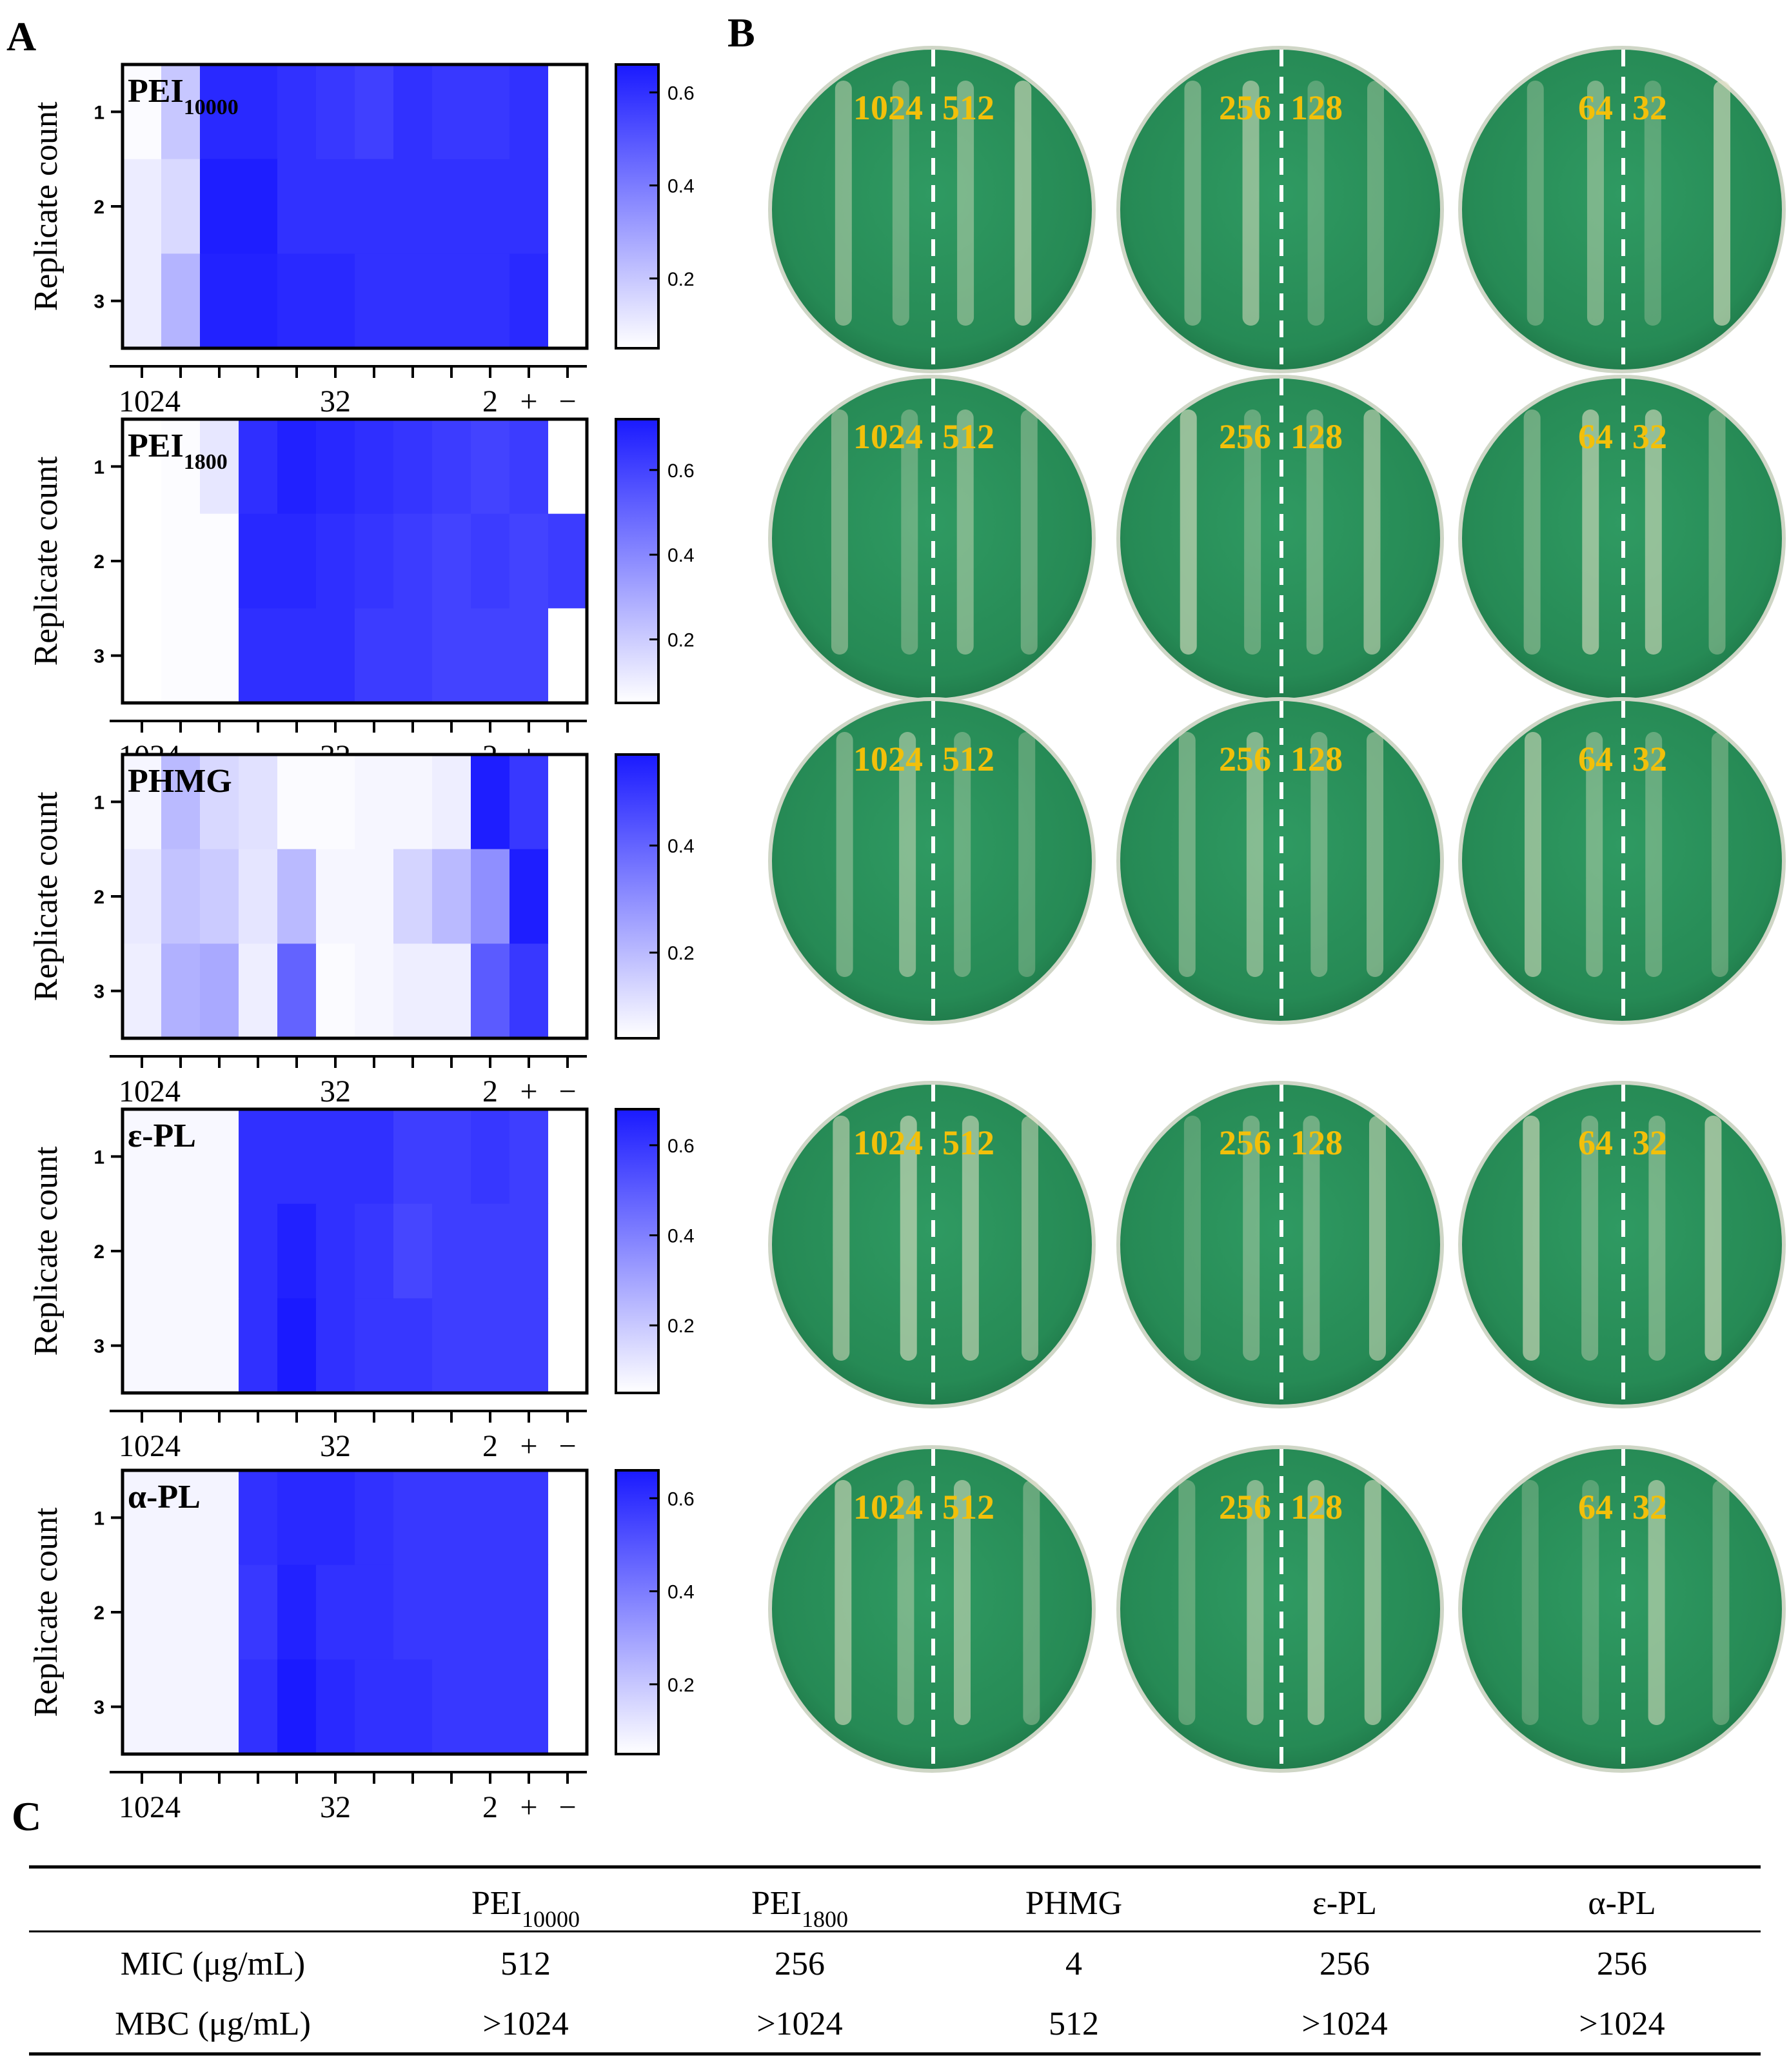 This screenshot has height=2072, width=1789. What do you see at coordinates (26, 1816) in the screenshot?
I see `panel-letter-c: C` at bounding box center [26, 1816].